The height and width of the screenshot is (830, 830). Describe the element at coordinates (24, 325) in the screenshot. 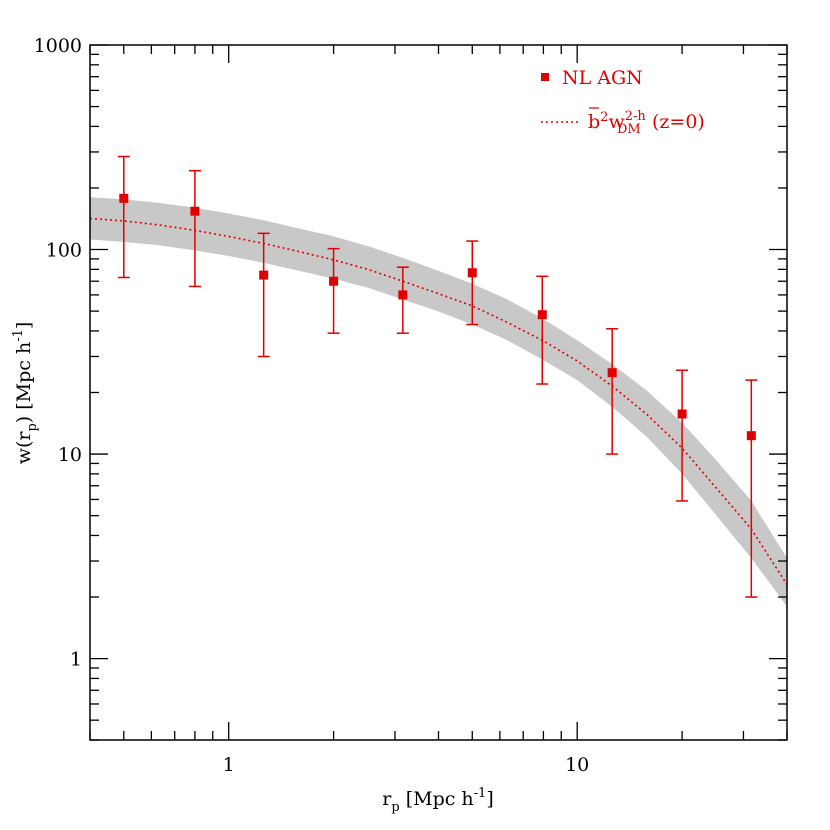

I see `y-axis-title-close: ]` at that location.